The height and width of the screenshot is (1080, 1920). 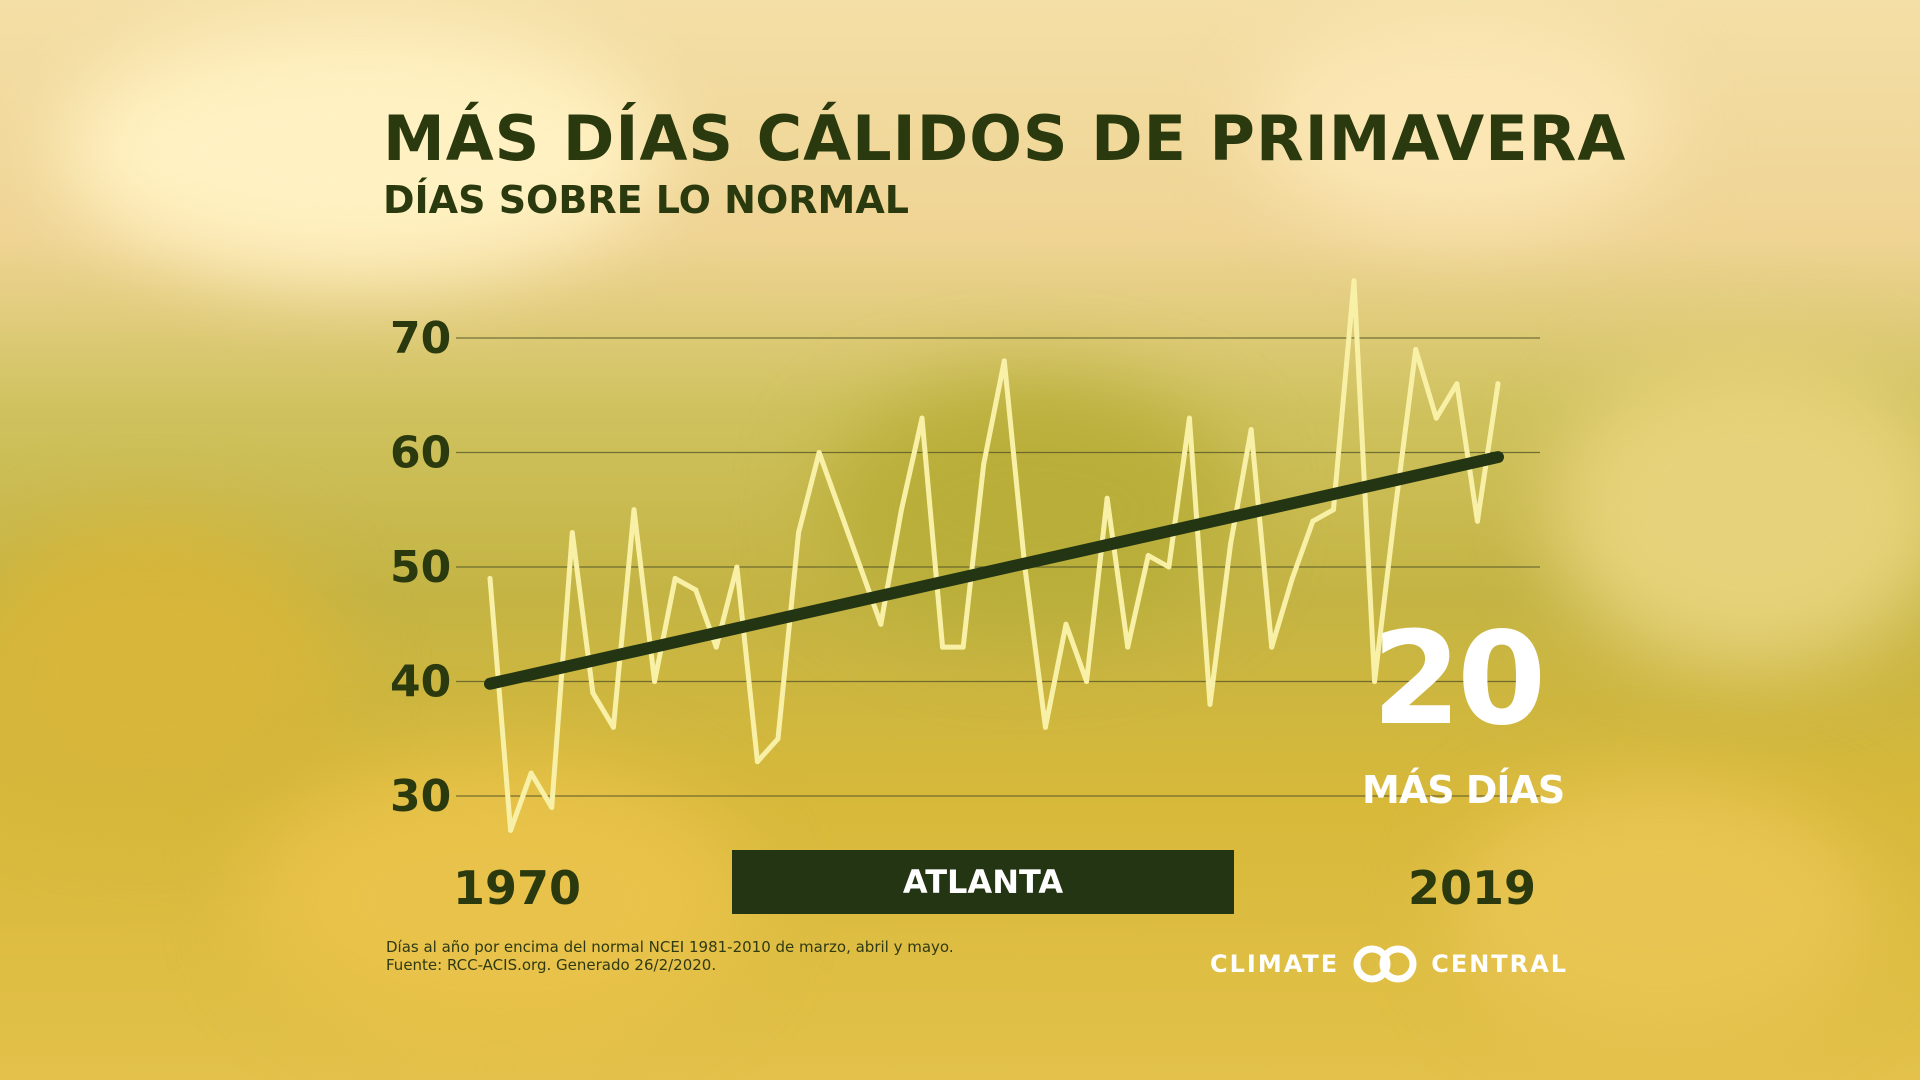 I want to click on y-tick-label: 50, so click(x=420, y=567).